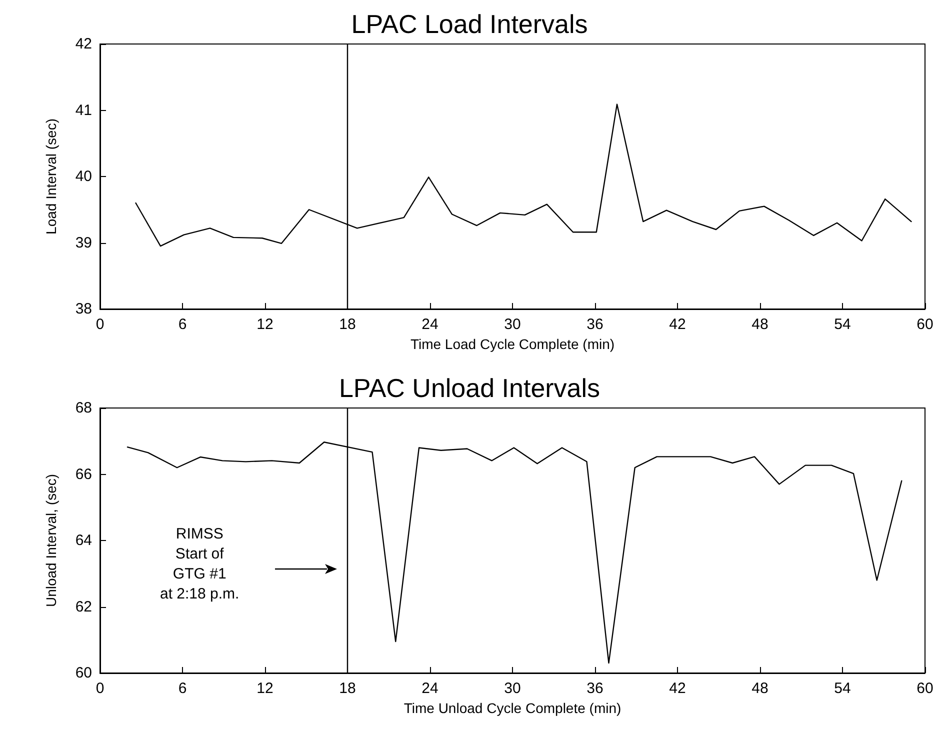 This screenshot has height=729, width=939. Describe the element at coordinates (51, 541) in the screenshot. I see `y-axis-title: Unload Interval, (sec)` at that location.